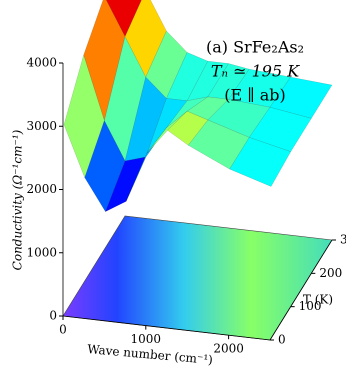 This screenshot has height=373, width=346. Describe the element at coordinates (41, 63) in the screenshot. I see `z-tick-label: 4000` at that location.